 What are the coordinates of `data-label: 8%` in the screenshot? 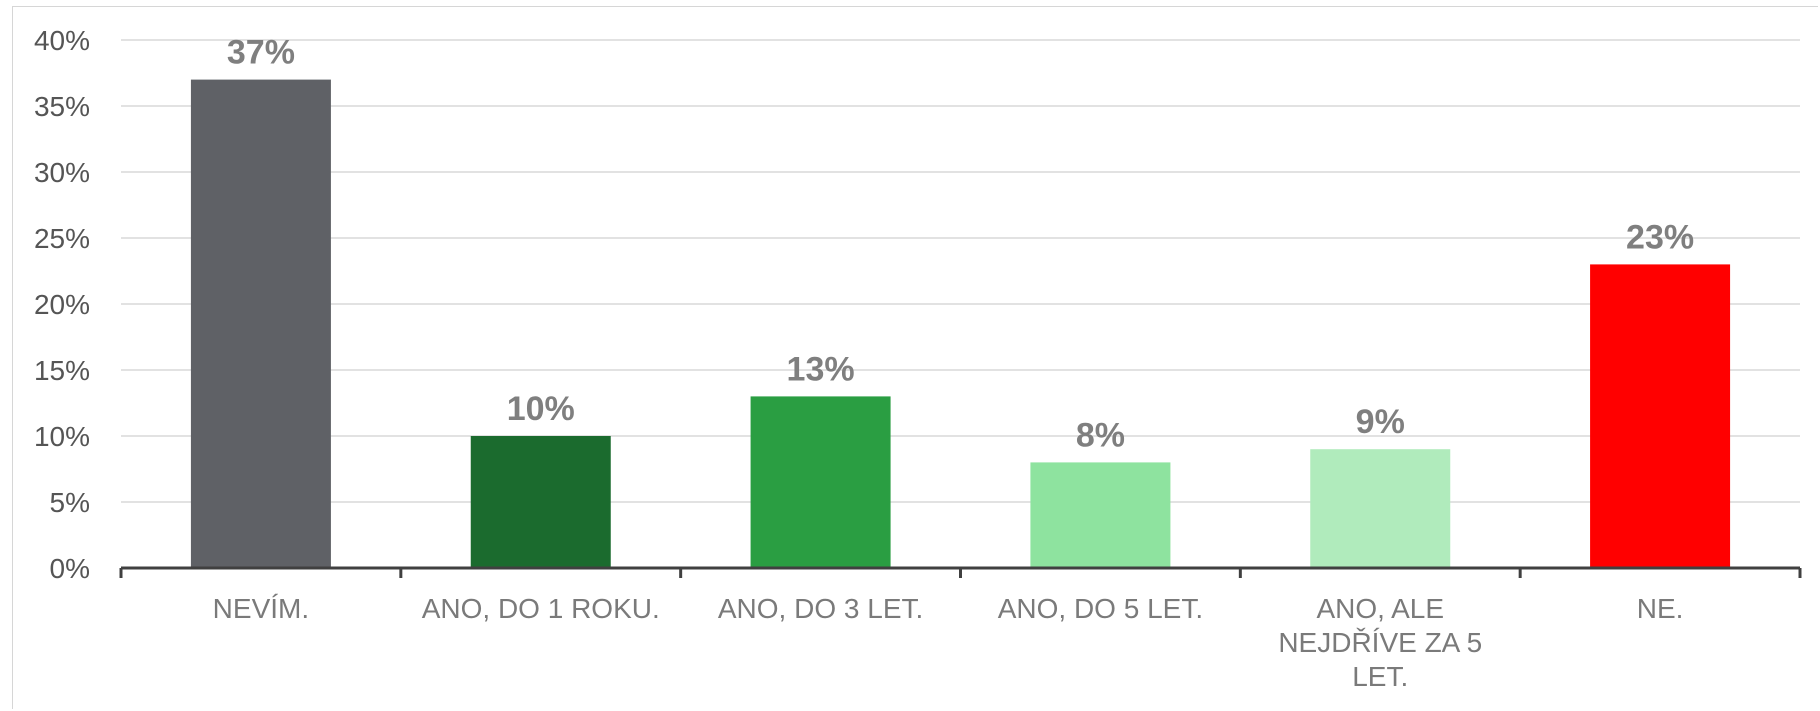 It's located at (1100, 435).